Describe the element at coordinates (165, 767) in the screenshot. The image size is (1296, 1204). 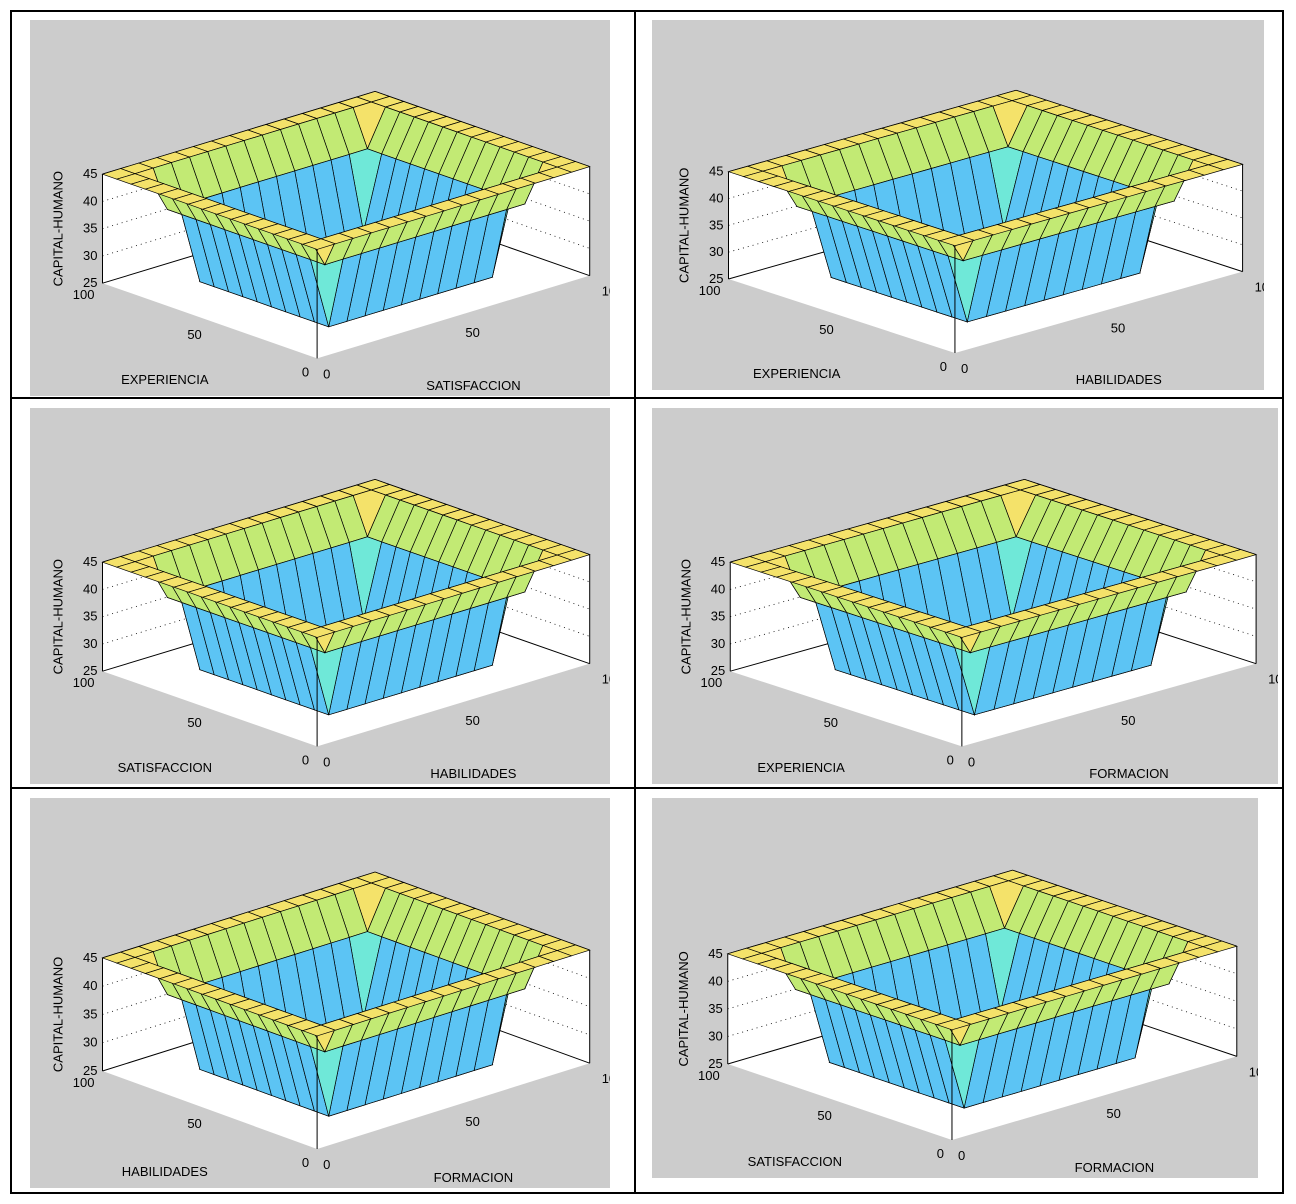
I see `x-axis-label: SATISFACCION` at that location.